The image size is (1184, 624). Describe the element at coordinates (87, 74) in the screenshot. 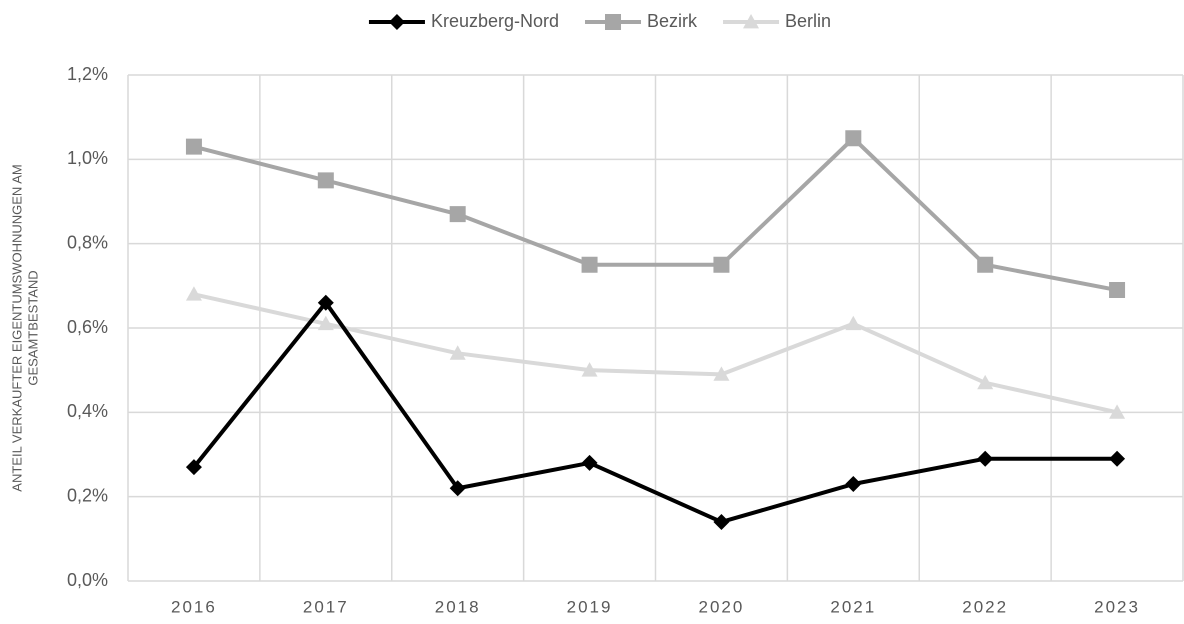

I see `y-tick-label: 1,2%` at that location.